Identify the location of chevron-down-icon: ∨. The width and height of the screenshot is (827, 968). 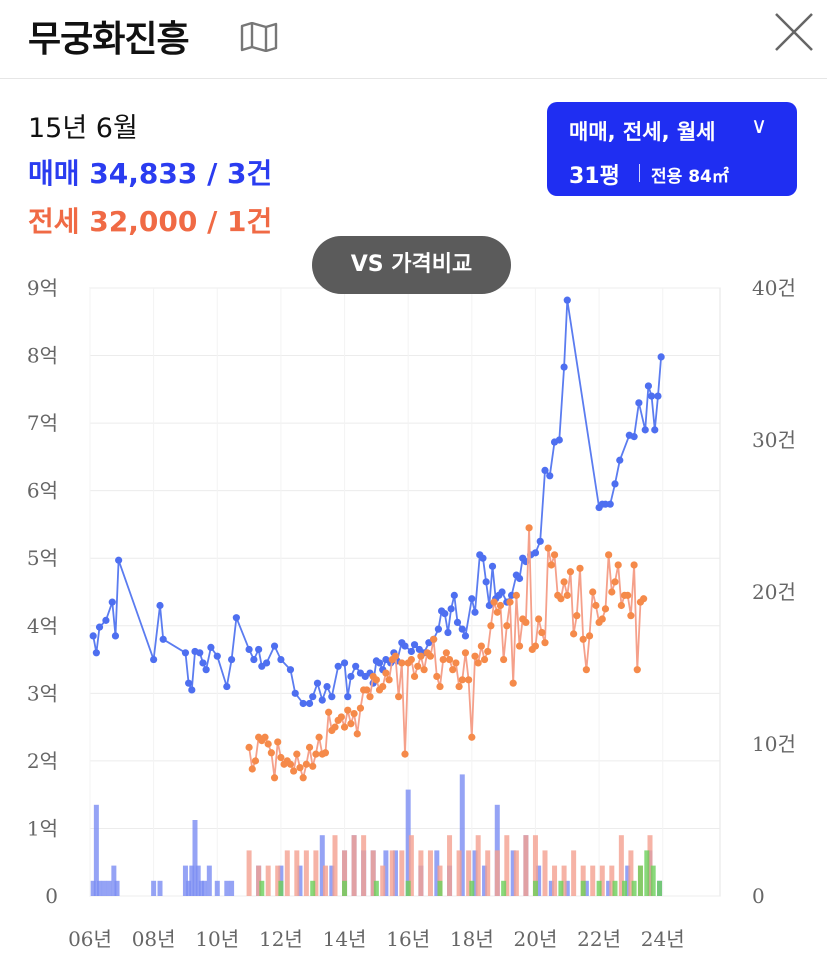
(759, 126).